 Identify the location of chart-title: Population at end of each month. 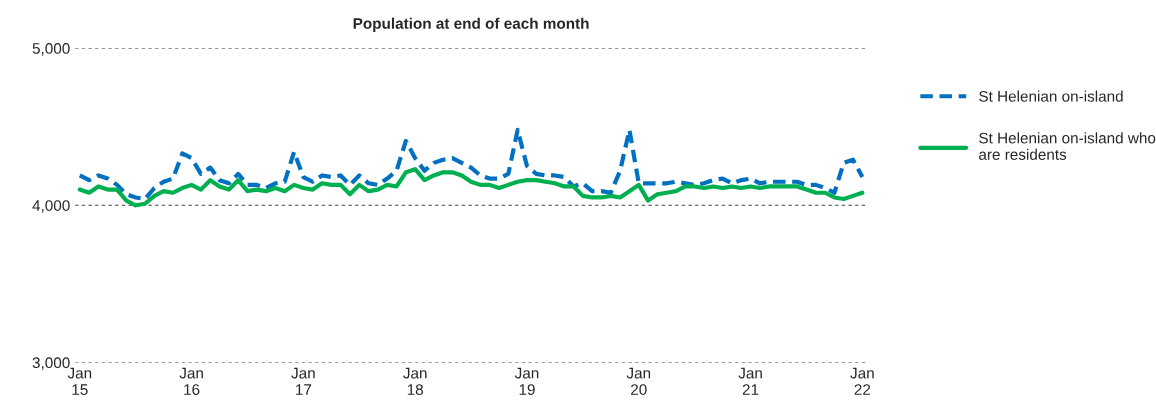
(471, 24).